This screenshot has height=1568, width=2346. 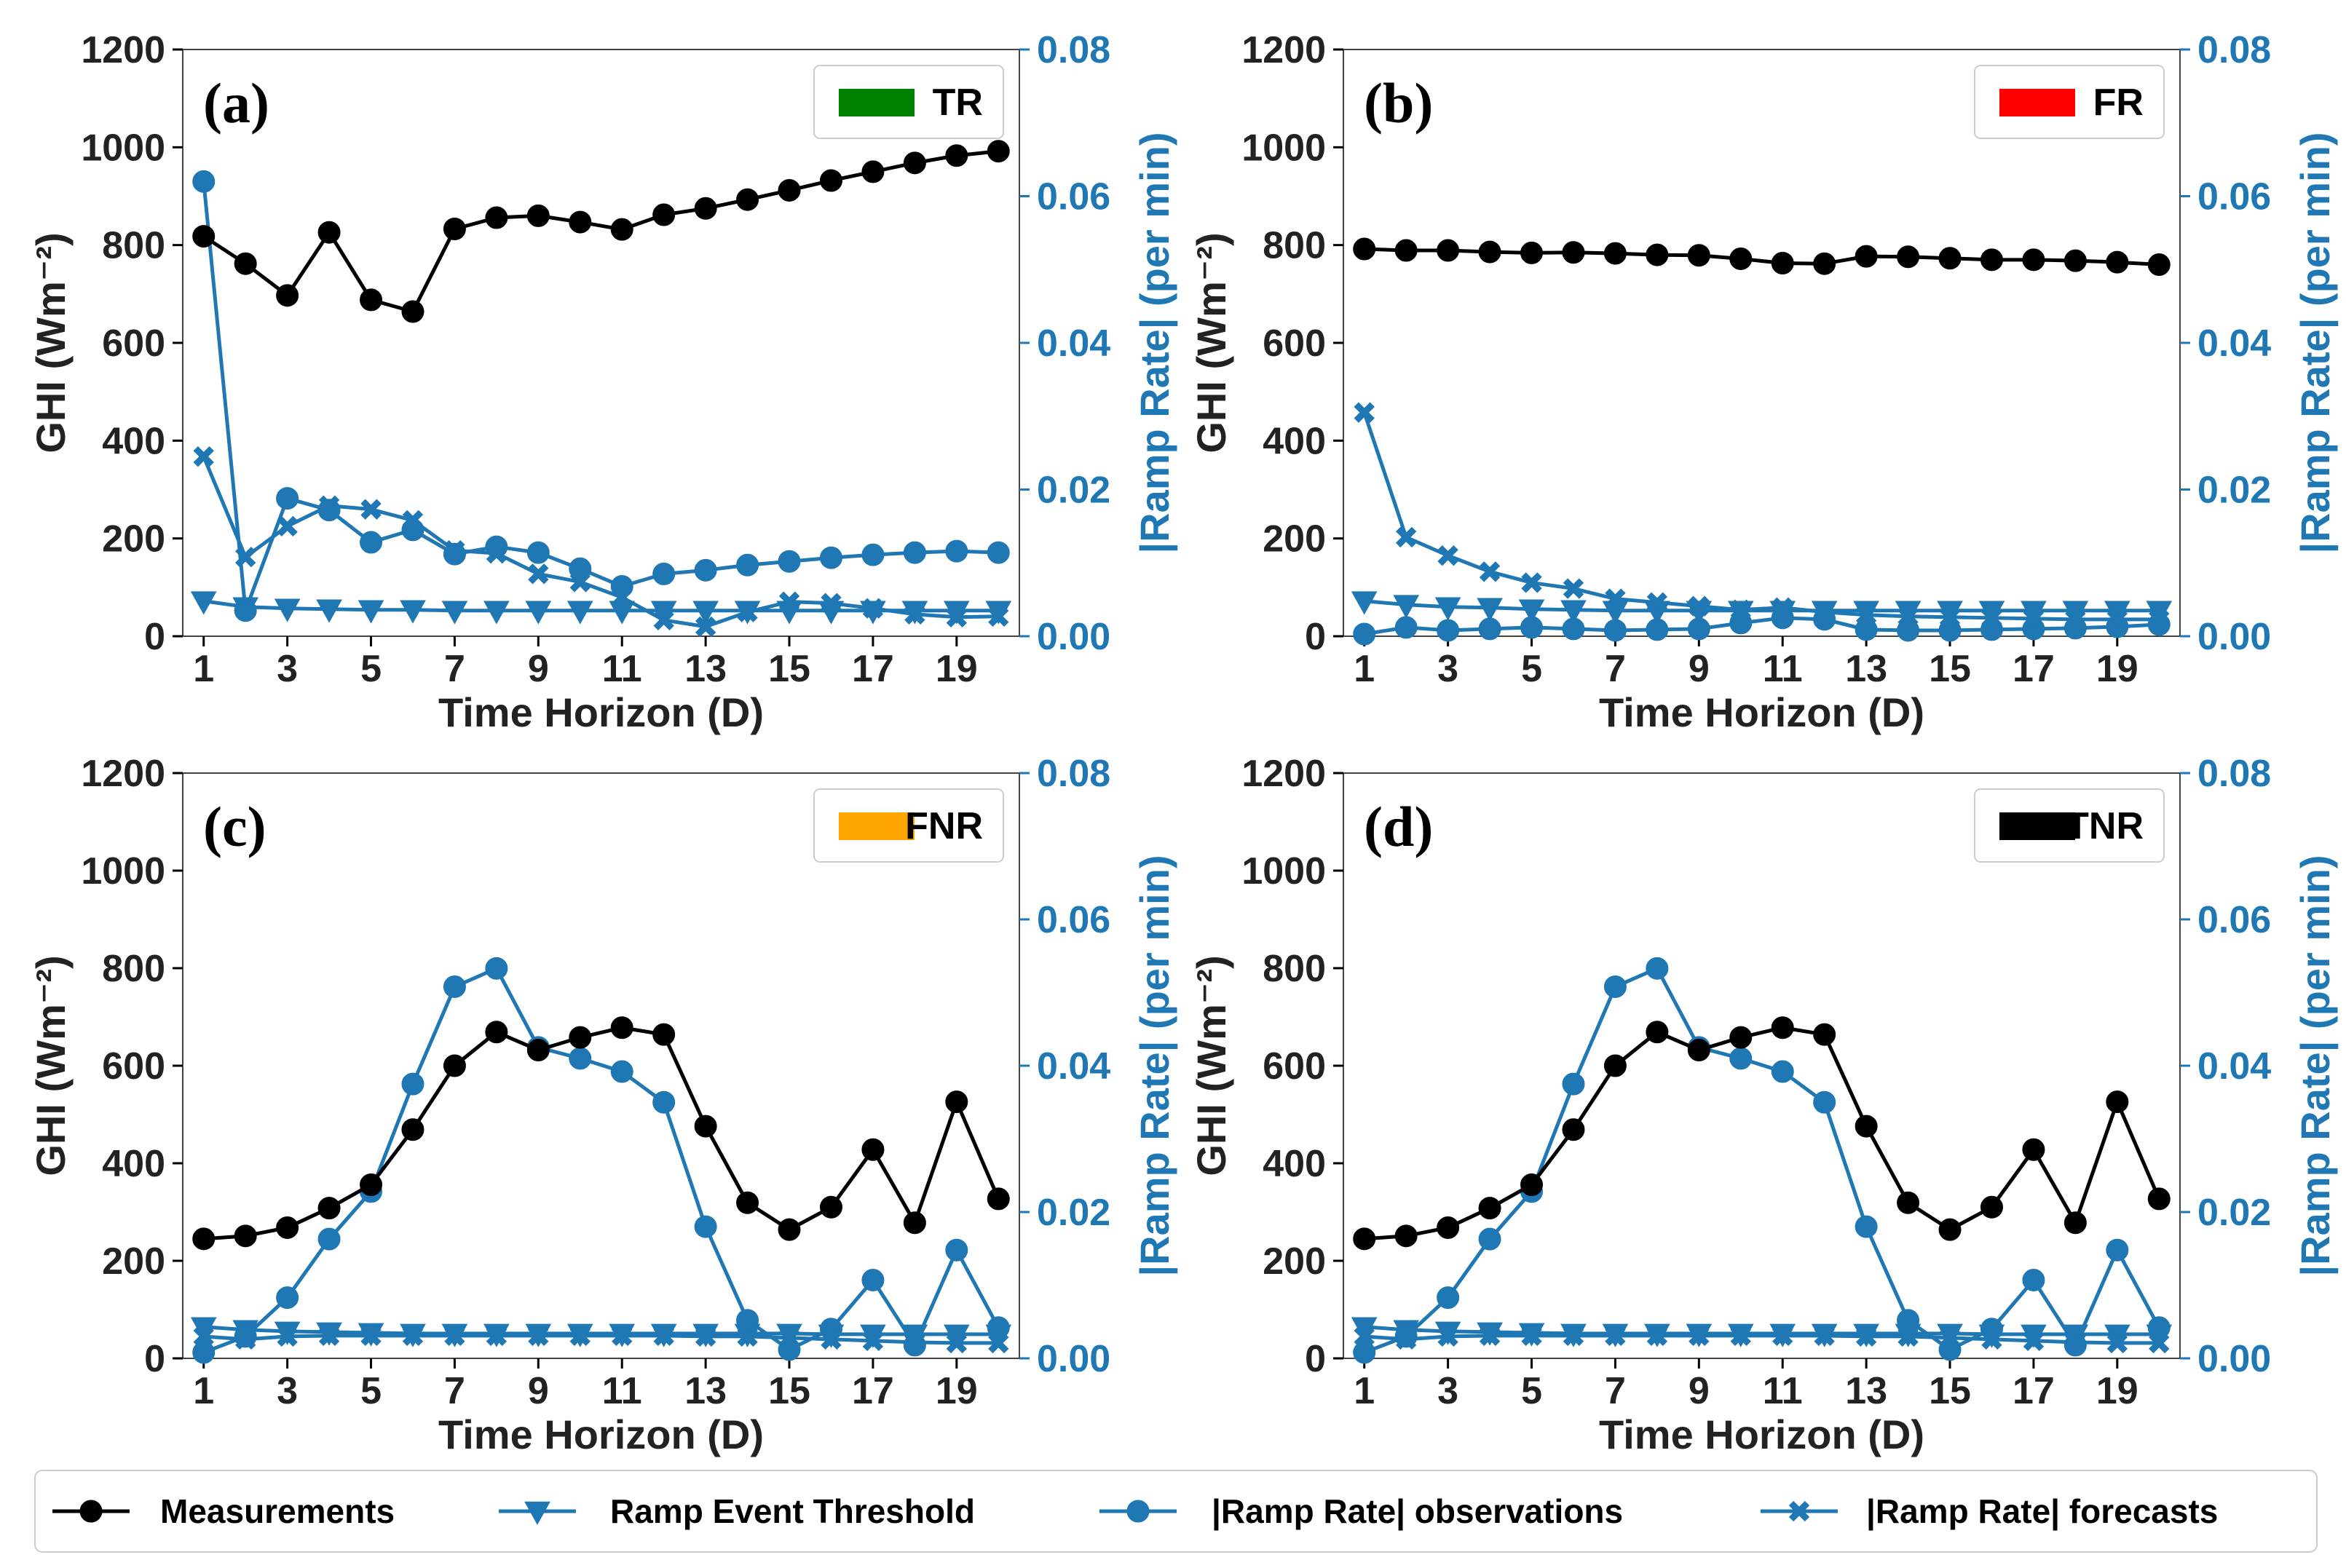 What do you see at coordinates (2117, 1391) in the screenshot?
I see `x-tick-label: 19` at bounding box center [2117, 1391].